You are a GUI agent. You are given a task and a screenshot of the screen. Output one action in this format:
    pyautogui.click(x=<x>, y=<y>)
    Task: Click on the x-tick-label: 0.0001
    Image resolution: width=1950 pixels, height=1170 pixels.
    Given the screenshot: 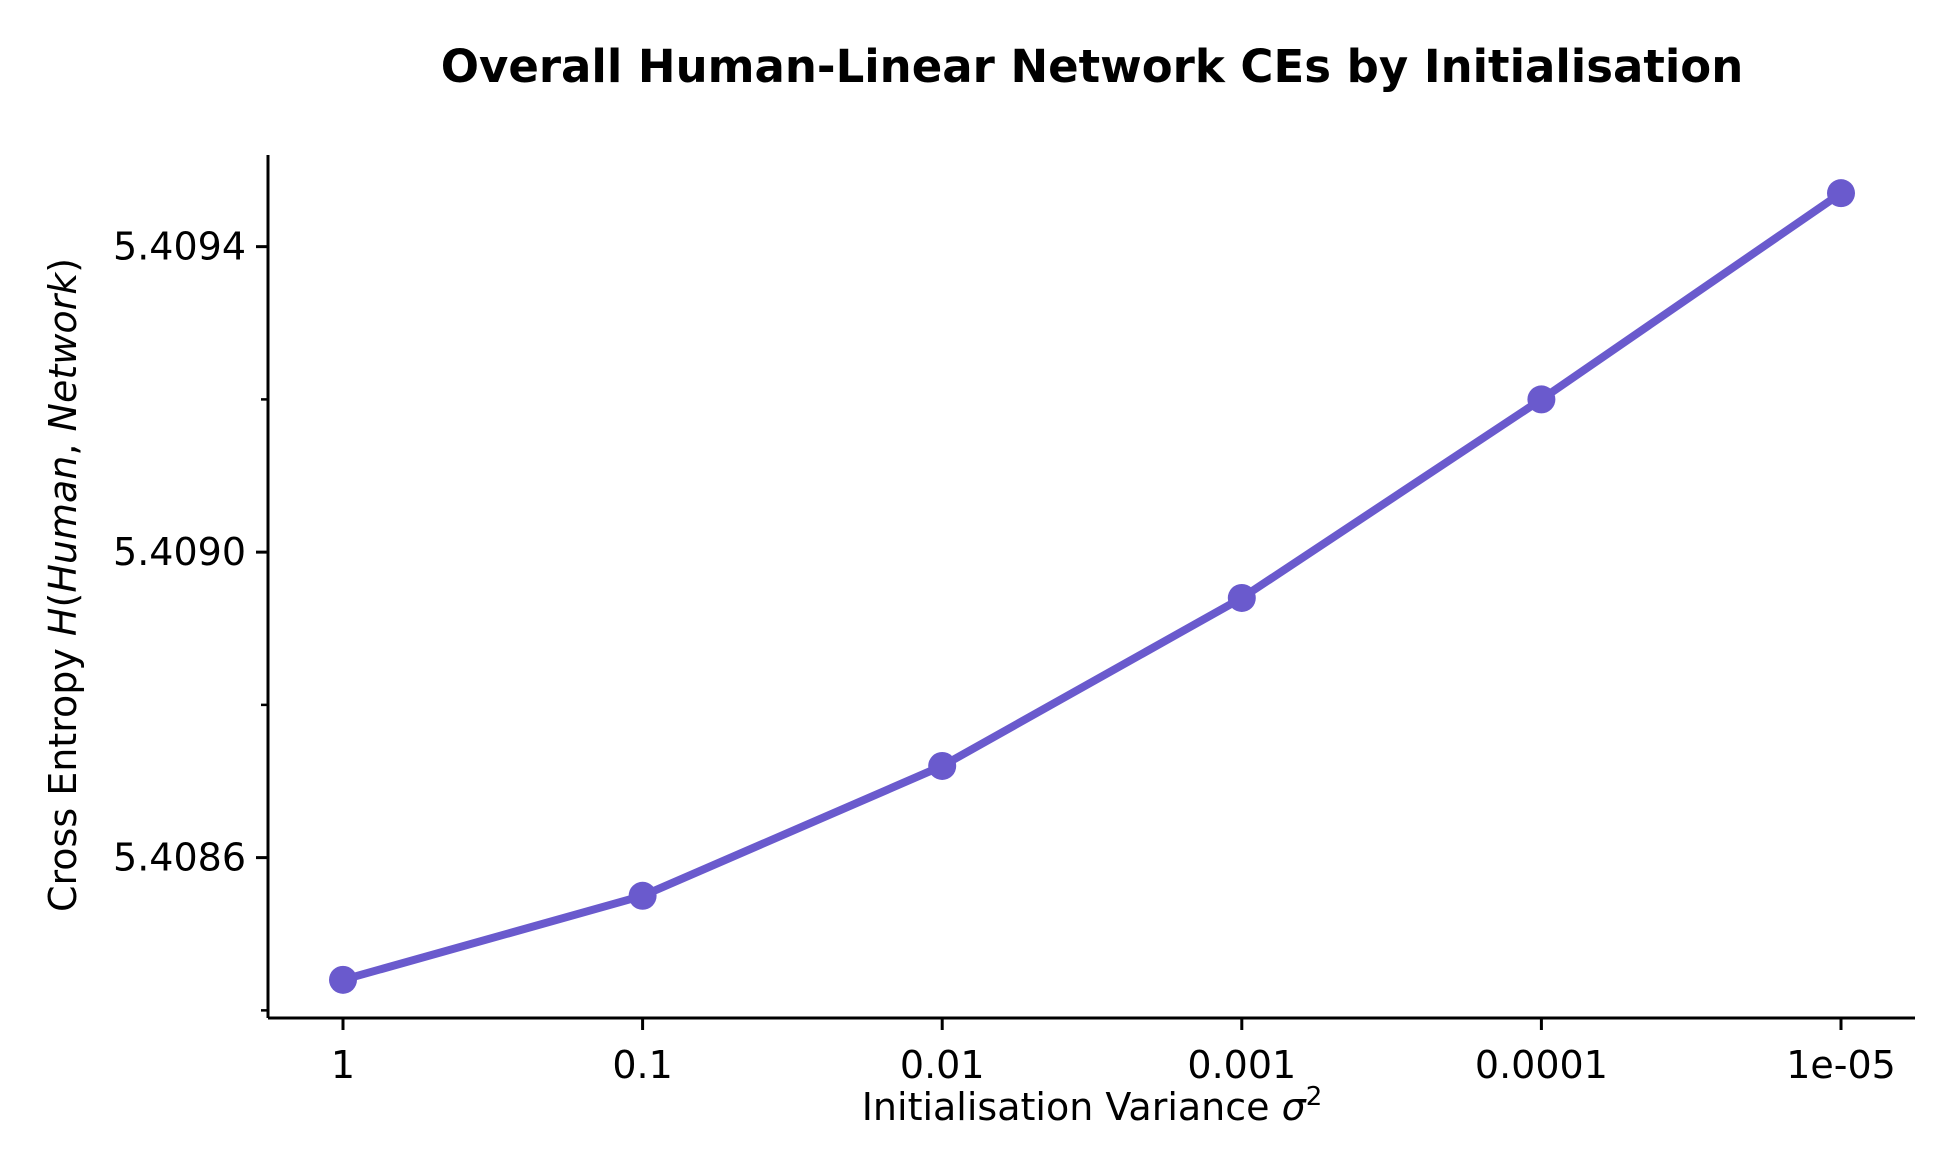 What is the action you would take?
    pyautogui.click(x=1541, y=1065)
    